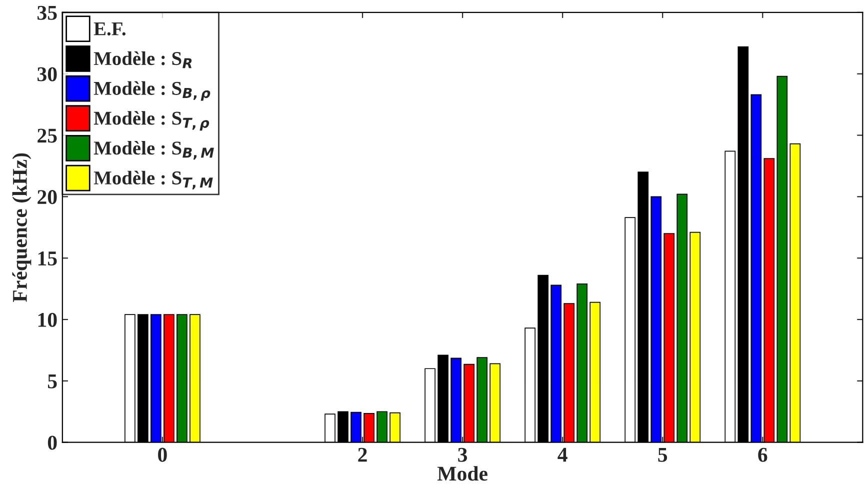 The image size is (867, 497). Describe the element at coordinates (153, 180) in the screenshot. I see `legend-label: Modèle : S$_{T,M}$` at that location.